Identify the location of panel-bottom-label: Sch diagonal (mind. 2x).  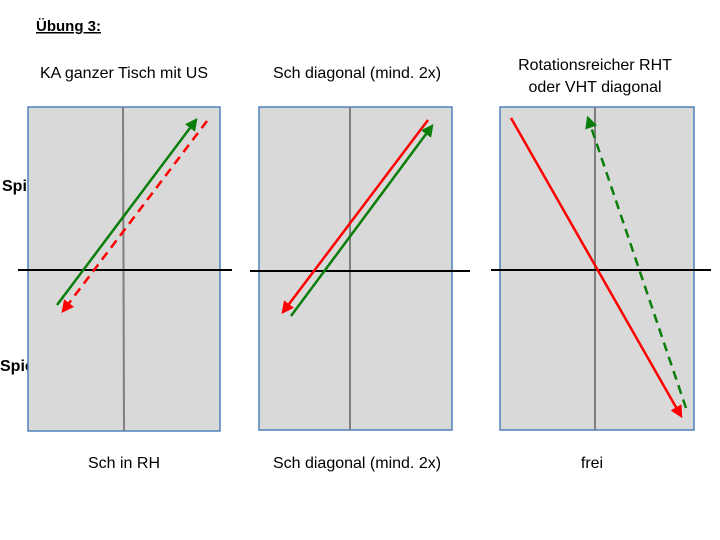
(357, 463).